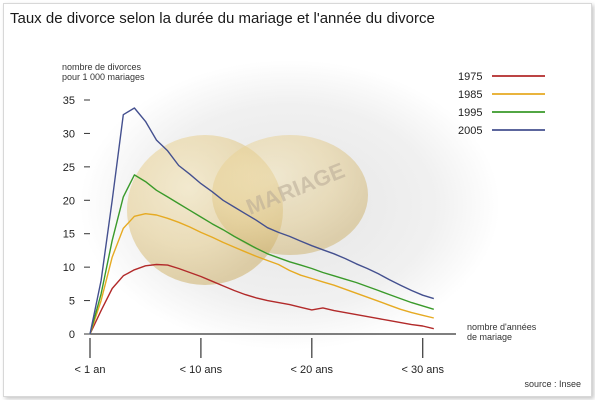 The height and width of the screenshot is (400, 595). Describe the element at coordinates (72, 302) in the screenshot. I see `y-tick-label: 5` at that location.